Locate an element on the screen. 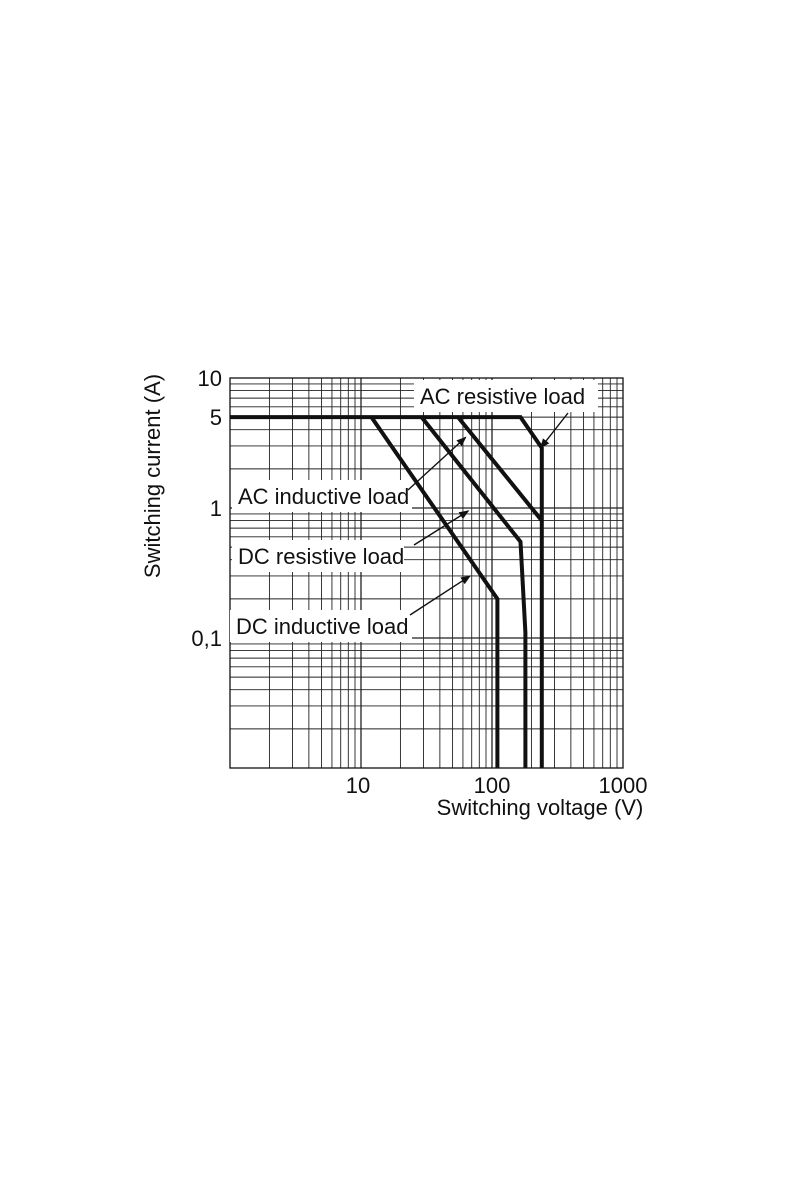  annotation-label-dc-resistive-load: DC resistive load is located at coordinates (321, 556).